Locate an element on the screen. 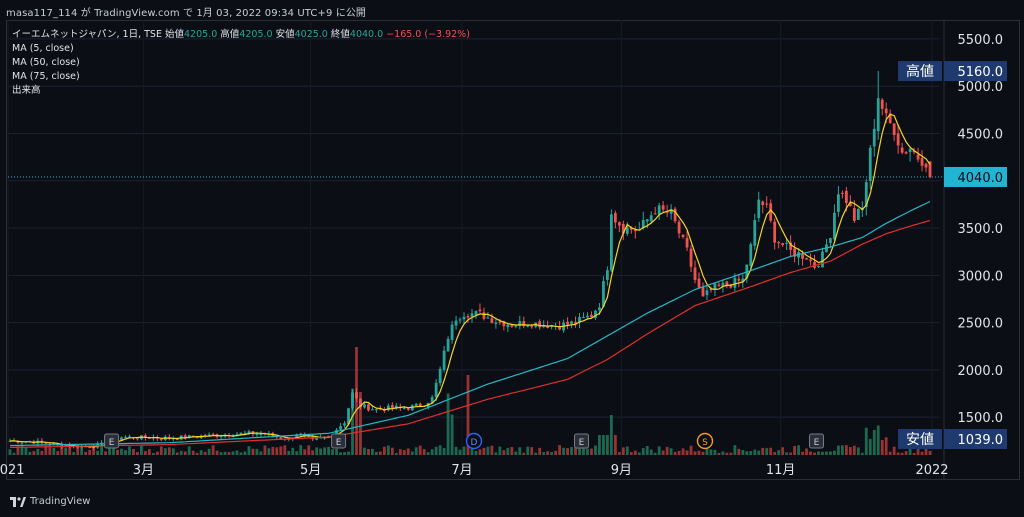  legend-ma50: MA (50, close) is located at coordinates (46, 62).